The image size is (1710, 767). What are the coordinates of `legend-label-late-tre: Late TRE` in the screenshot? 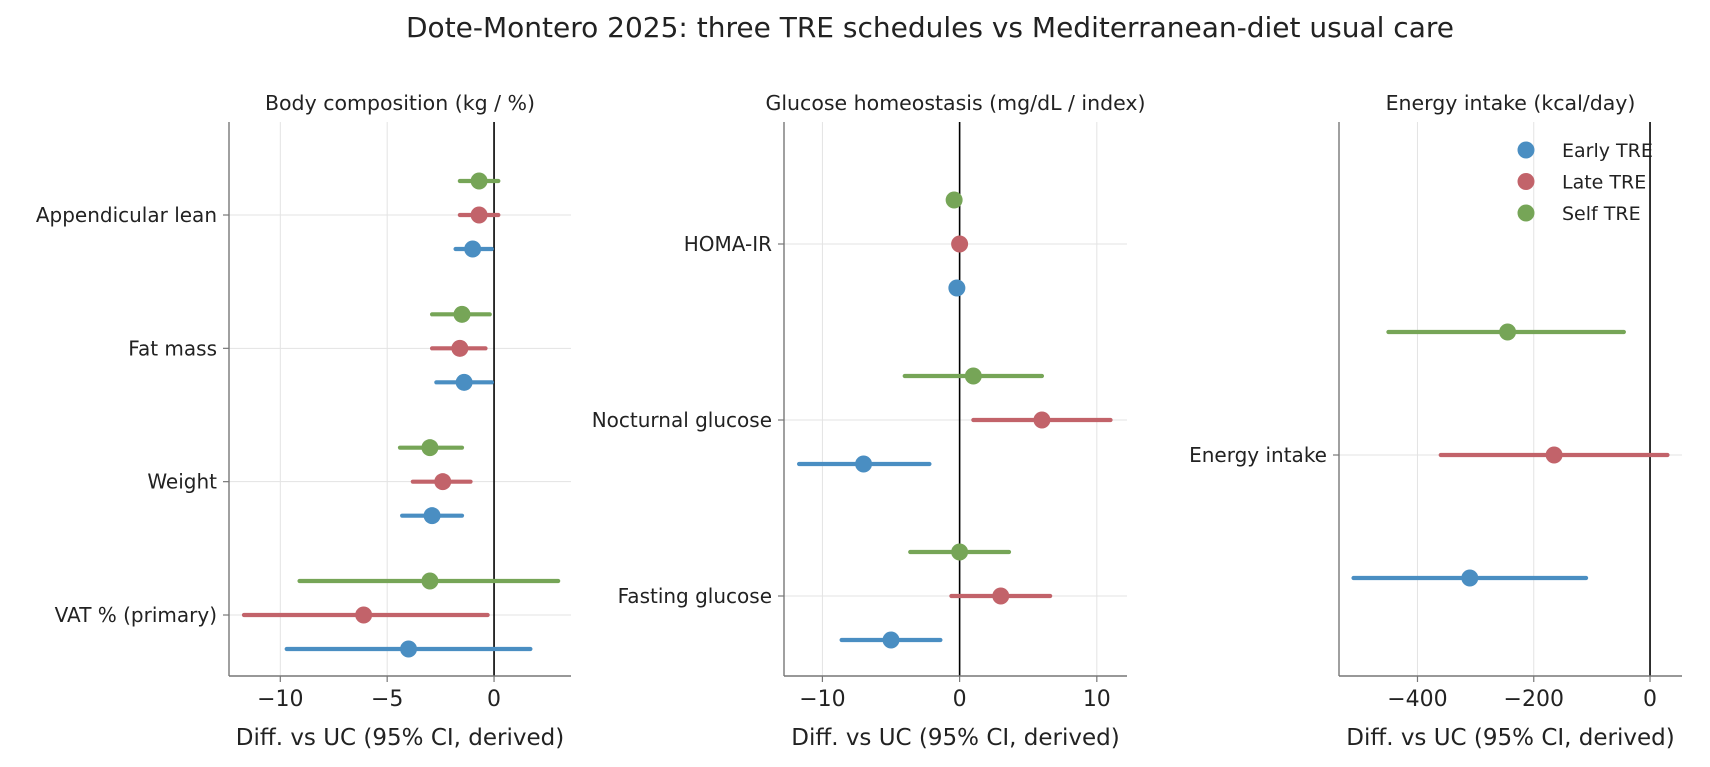 It's located at (1604, 183).